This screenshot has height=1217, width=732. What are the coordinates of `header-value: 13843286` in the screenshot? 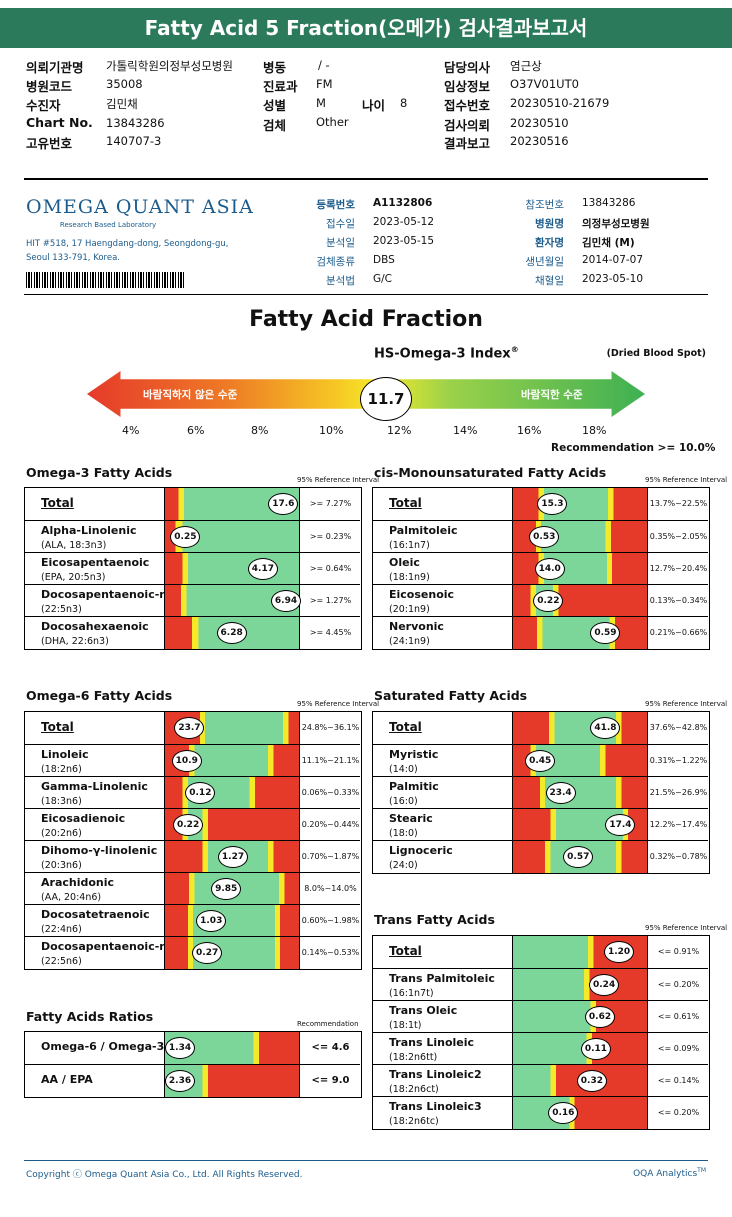 It's located at (135, 123).